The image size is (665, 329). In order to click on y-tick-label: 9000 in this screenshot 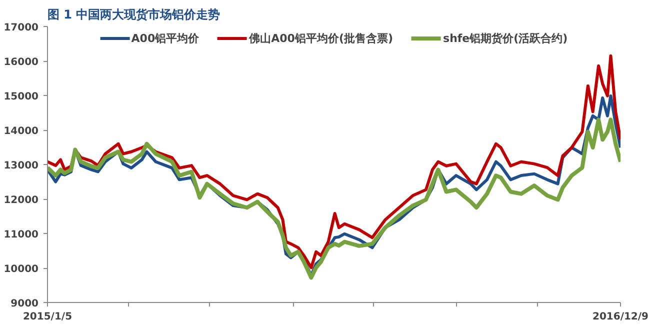, I will do `click(24, 304)`.